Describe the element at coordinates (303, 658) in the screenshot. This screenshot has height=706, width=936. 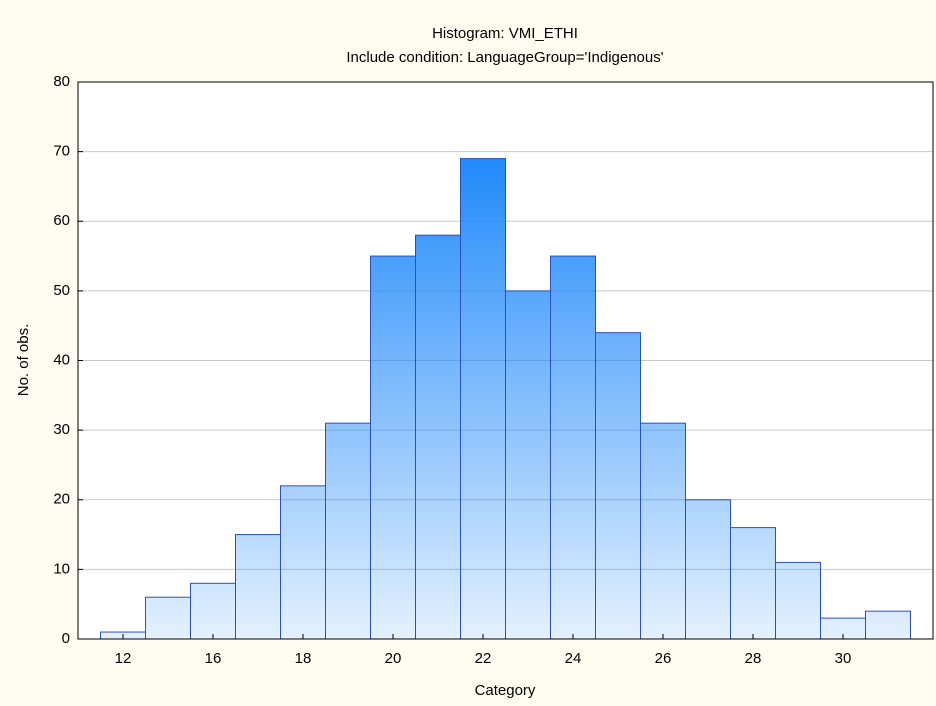
I see `x-tick-label: 18` at that location.